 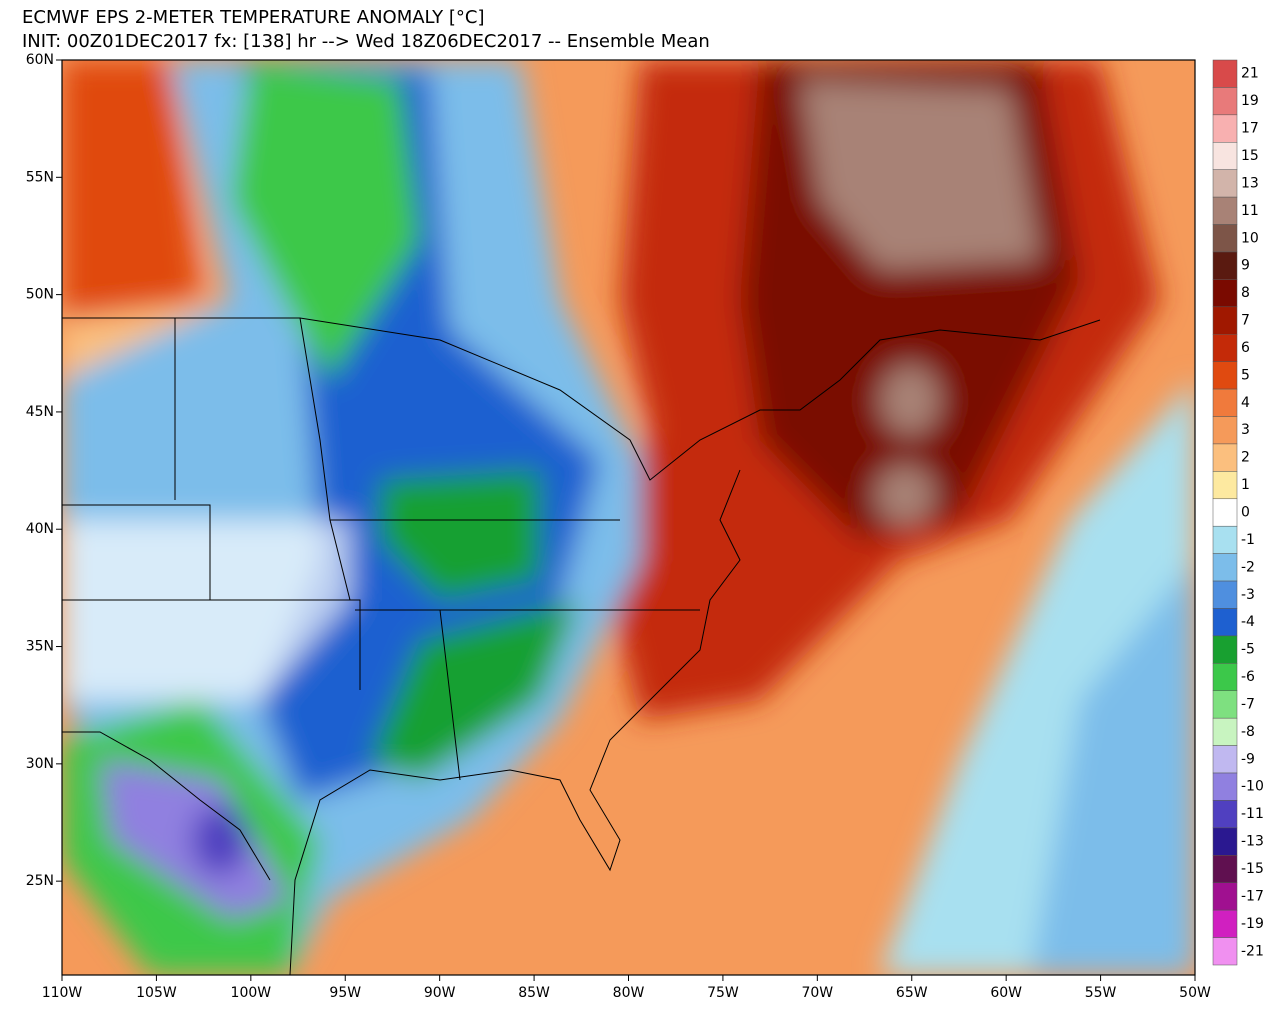 What do you see at coordinates (440, 993) in the screenshot?
I see `x-tick-label: 90W` at bounding box center [440, 993].